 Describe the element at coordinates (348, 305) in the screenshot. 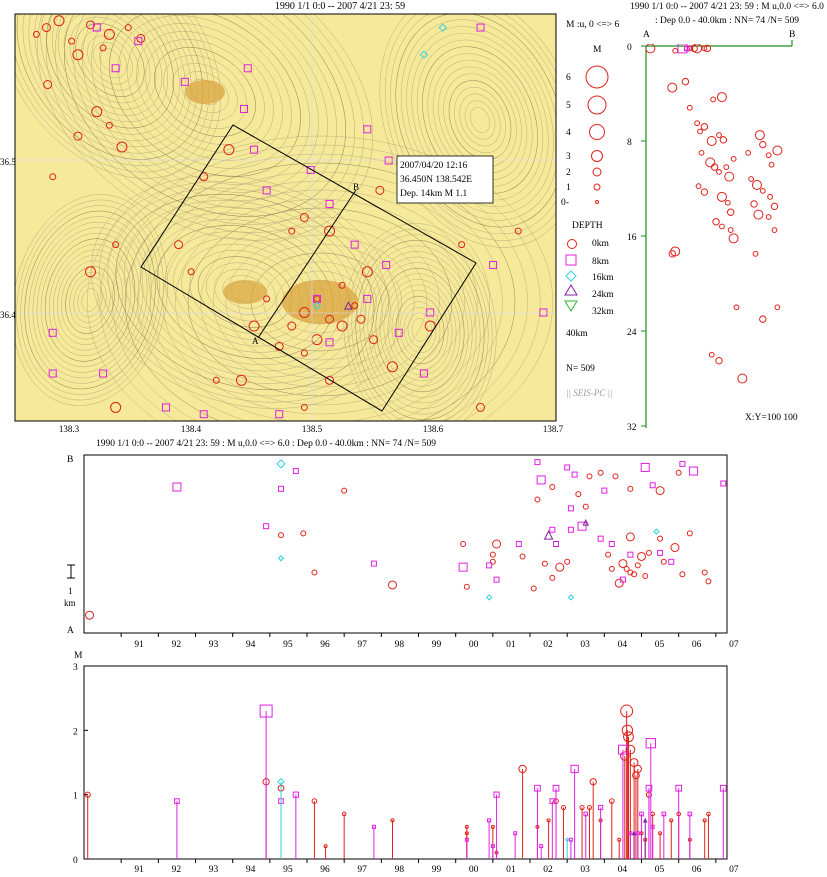

I see `map-event-24km` at that location.